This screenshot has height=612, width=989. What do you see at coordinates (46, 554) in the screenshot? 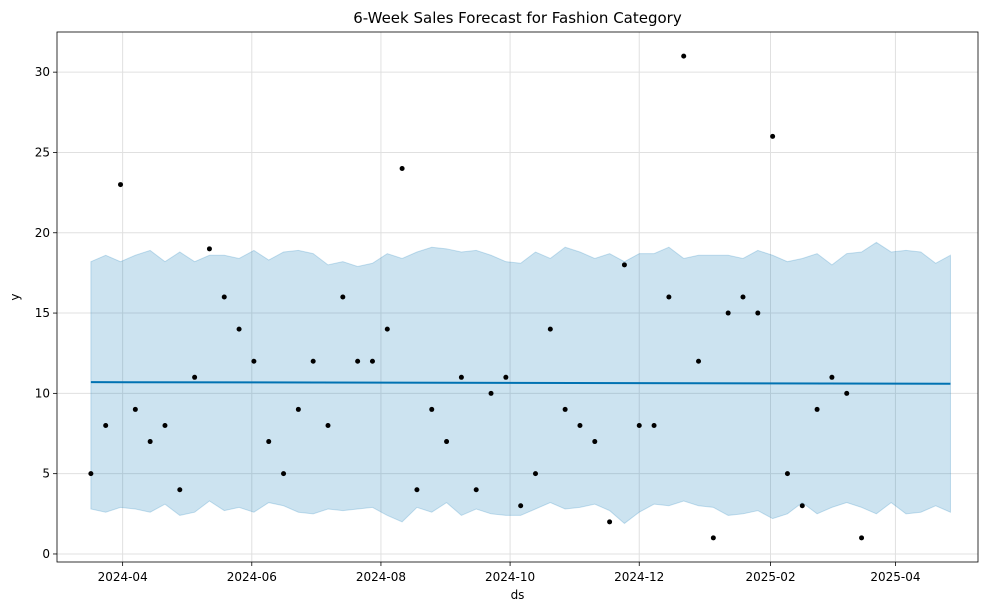
I see `y-tick-label: 0` at bounding box center [46, 554].